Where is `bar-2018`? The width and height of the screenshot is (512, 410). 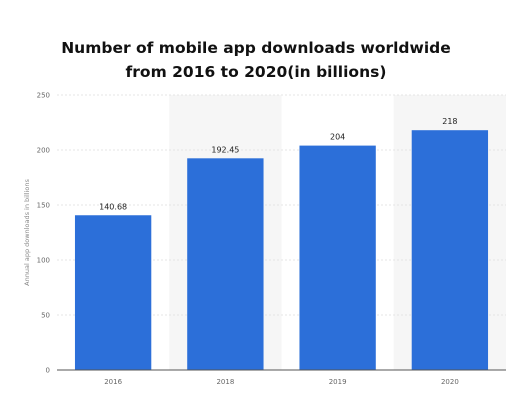
bar-2018 is located at coordinates (225, 264).